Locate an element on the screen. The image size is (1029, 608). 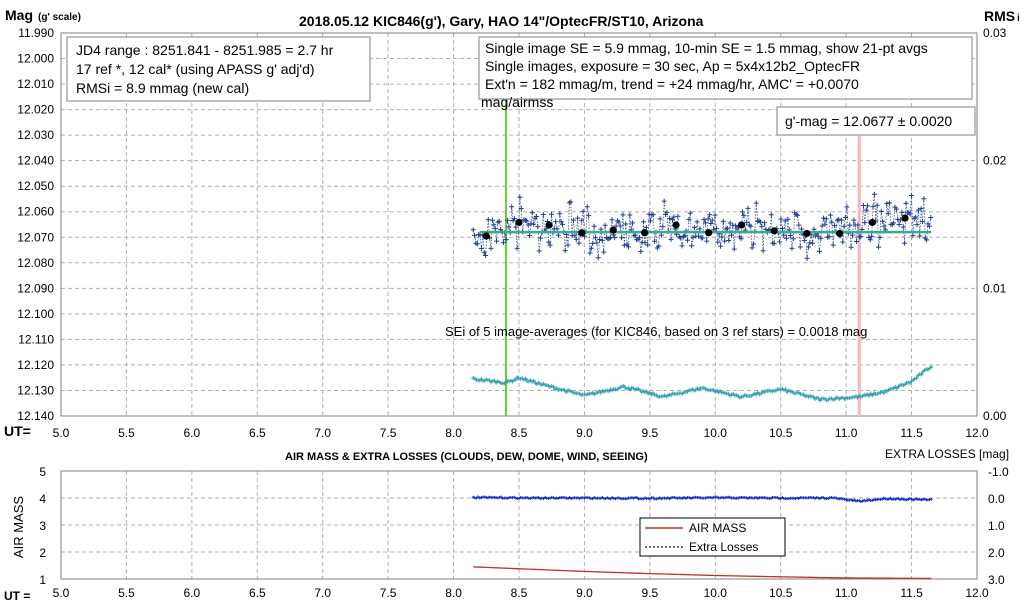
bottom-x-tick-label: 8.0 is located at coordinates (453, 593).